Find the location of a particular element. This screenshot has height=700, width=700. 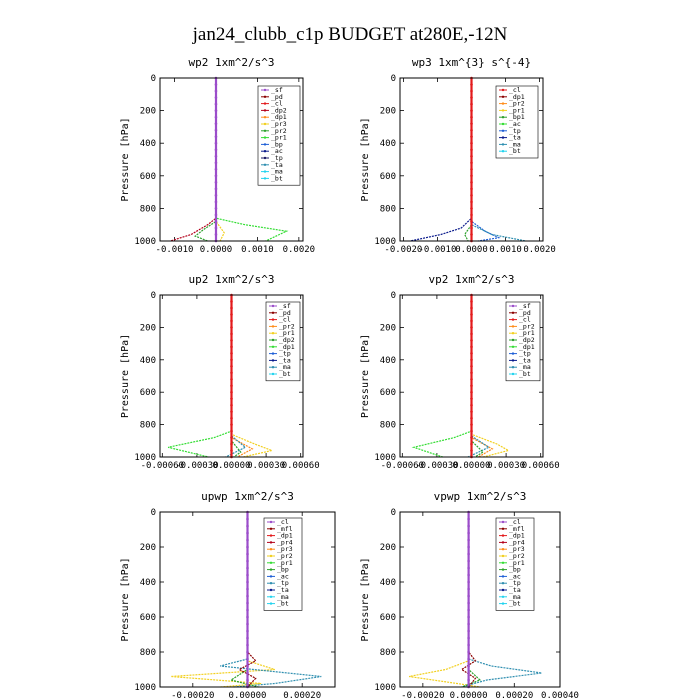

x-tick-label: -0.00030 is located at coordinates (436, 466).